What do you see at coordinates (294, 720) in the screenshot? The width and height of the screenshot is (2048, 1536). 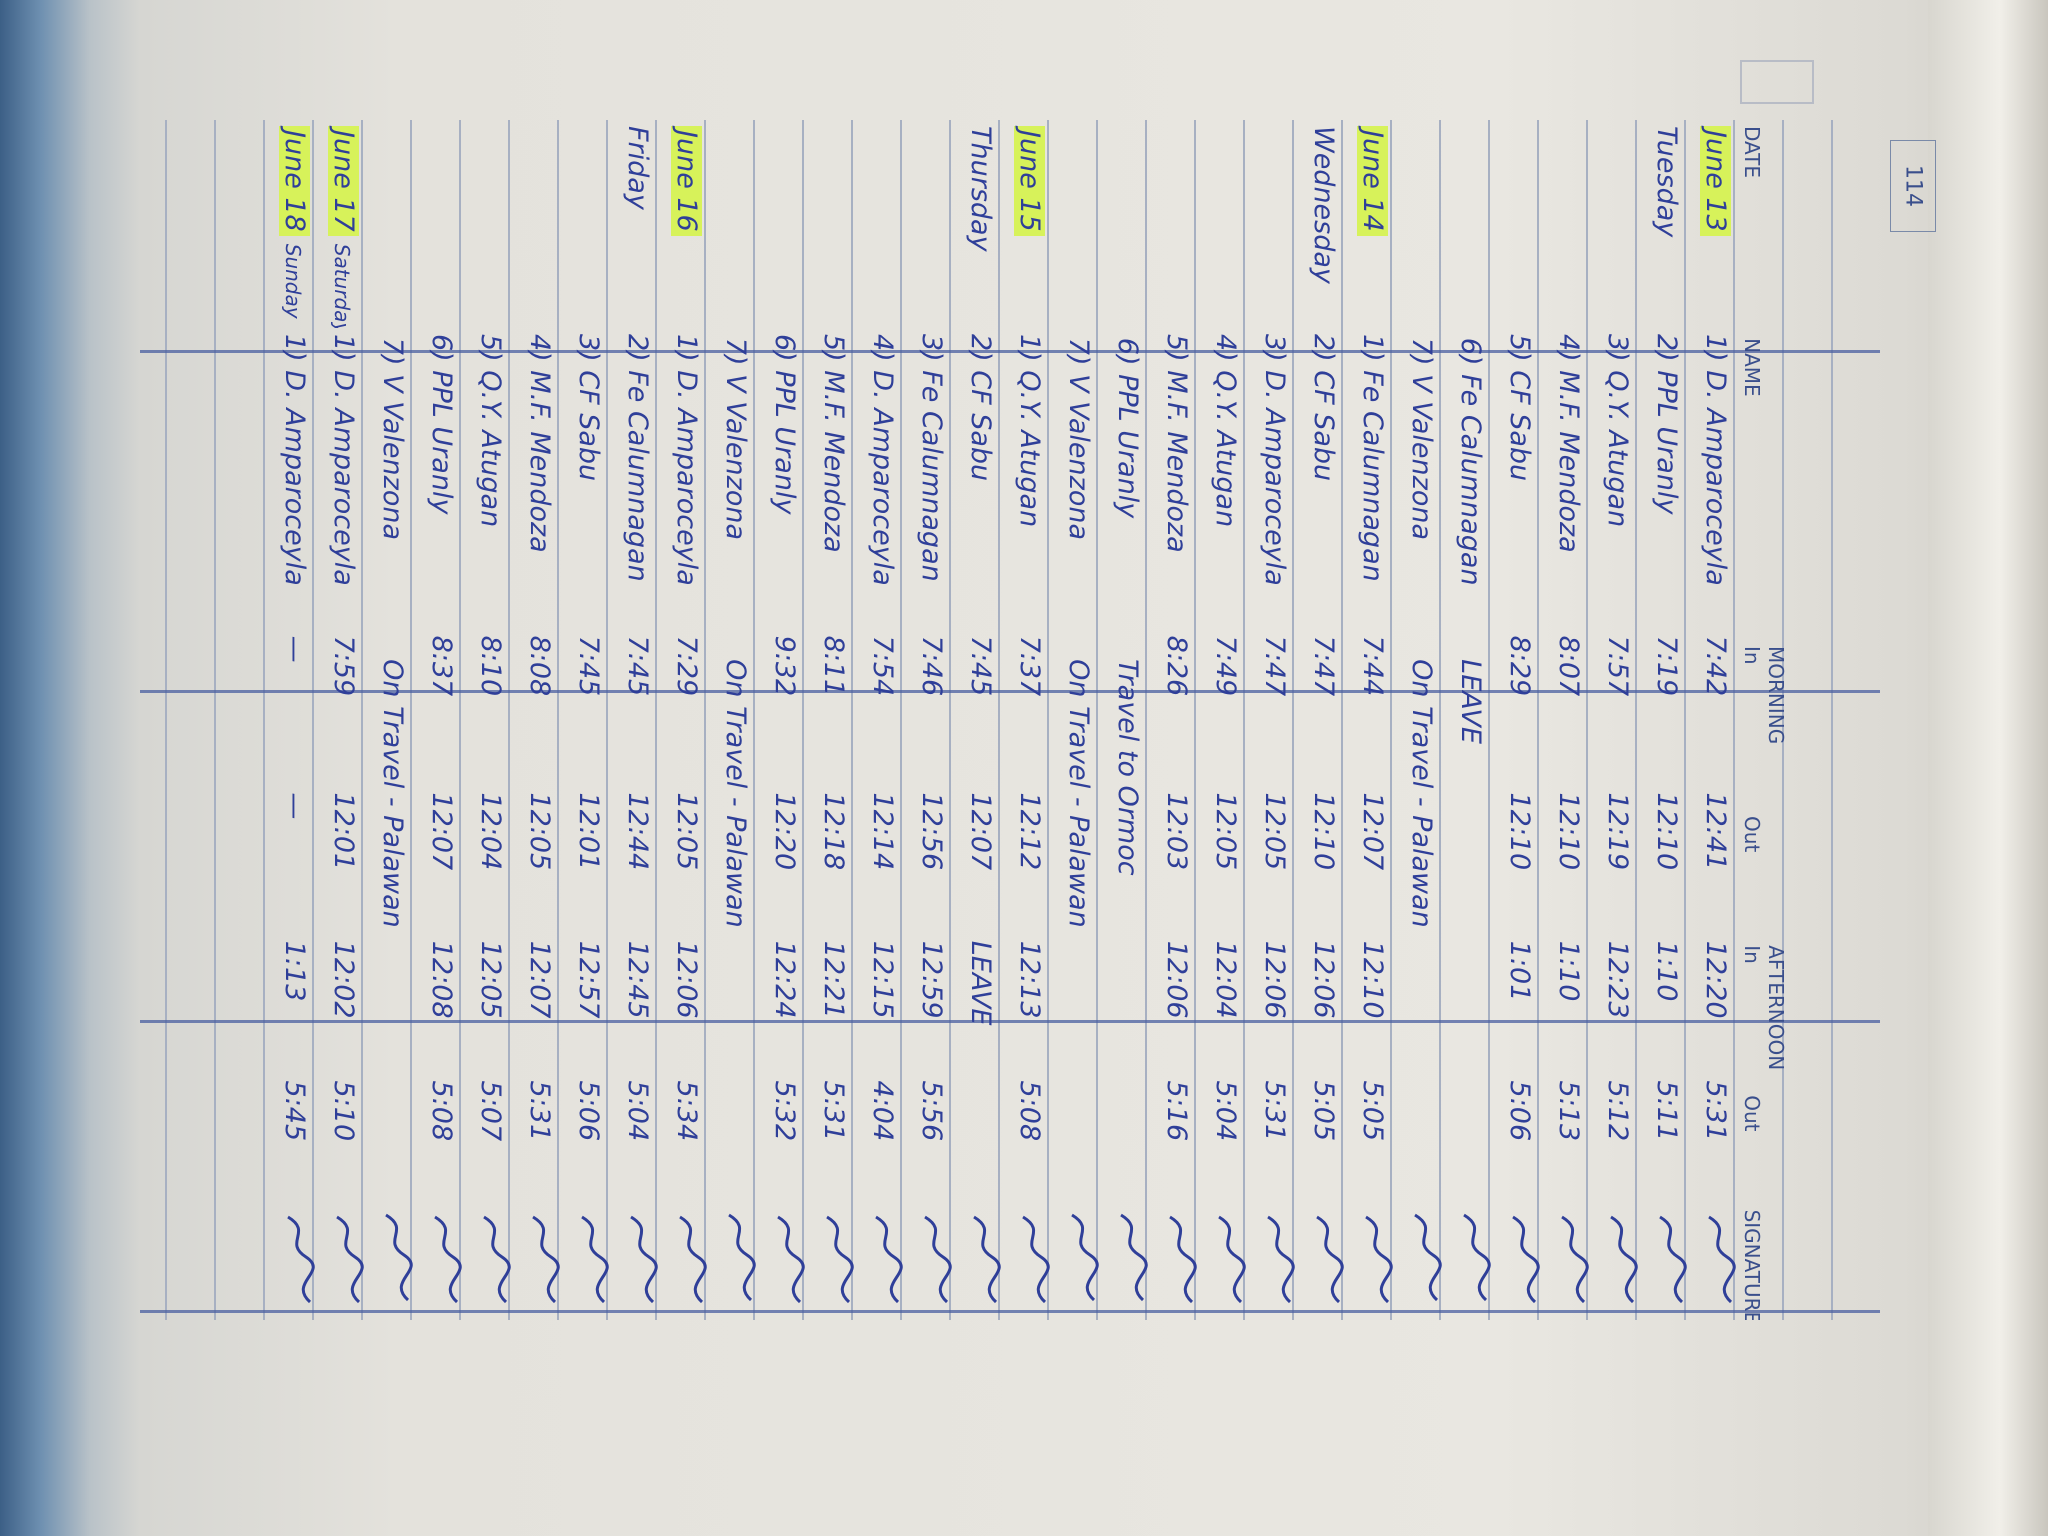 I see `table-row: June 18 Sunday 1) D. Amparoceyla — — 1:13 5:45` at bounding box center [294, 720].